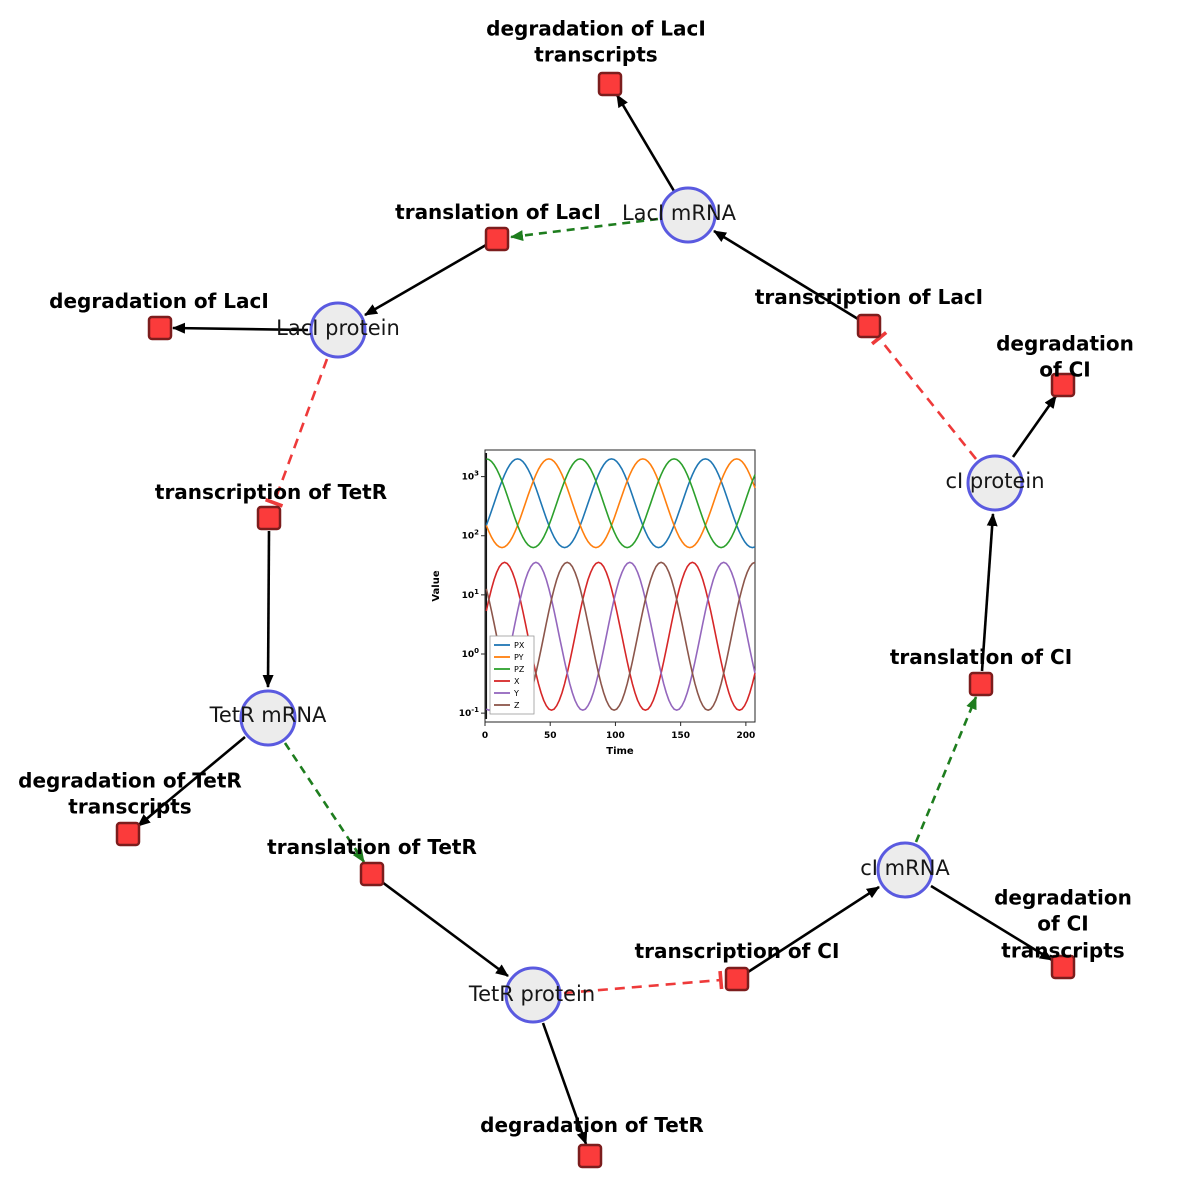 The width and height of the screenshot is (1189, 1200). I want to click on reaction-node-translation-ci, so click(981, 684).